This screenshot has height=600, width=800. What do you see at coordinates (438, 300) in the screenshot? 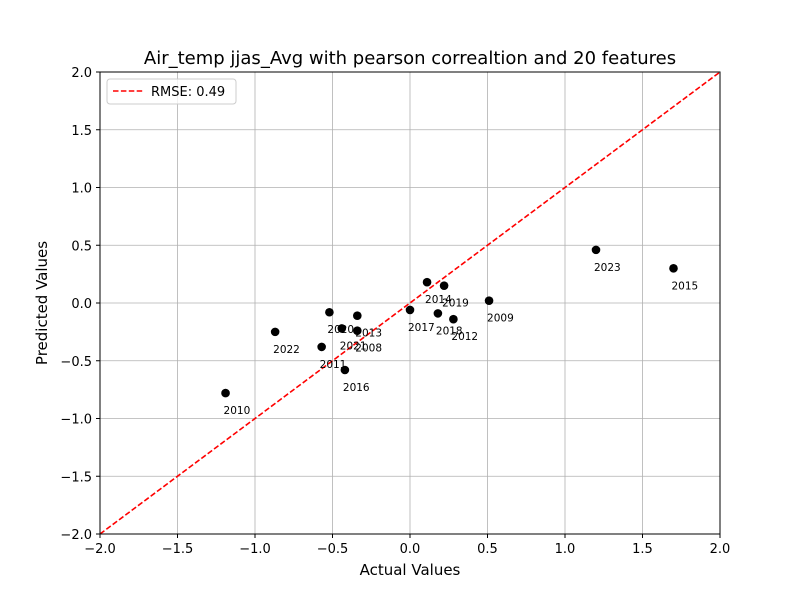
I see `point-label-2014: 2014` at bounding box center [438, 300].